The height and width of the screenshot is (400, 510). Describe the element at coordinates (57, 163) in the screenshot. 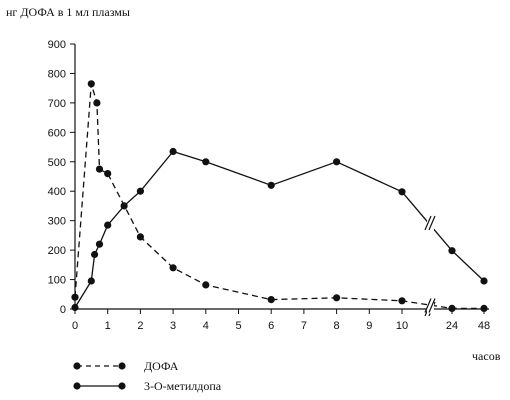

I see `y-tick-label: 500` at that location.